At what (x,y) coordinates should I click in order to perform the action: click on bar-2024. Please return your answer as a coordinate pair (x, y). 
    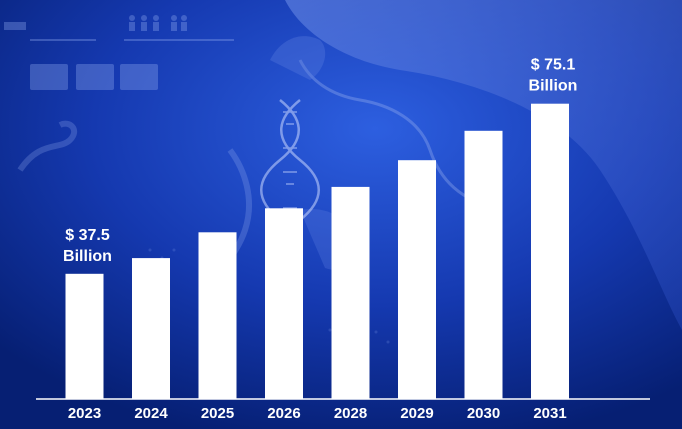
    Looking at the image, I should click on (151, 328).